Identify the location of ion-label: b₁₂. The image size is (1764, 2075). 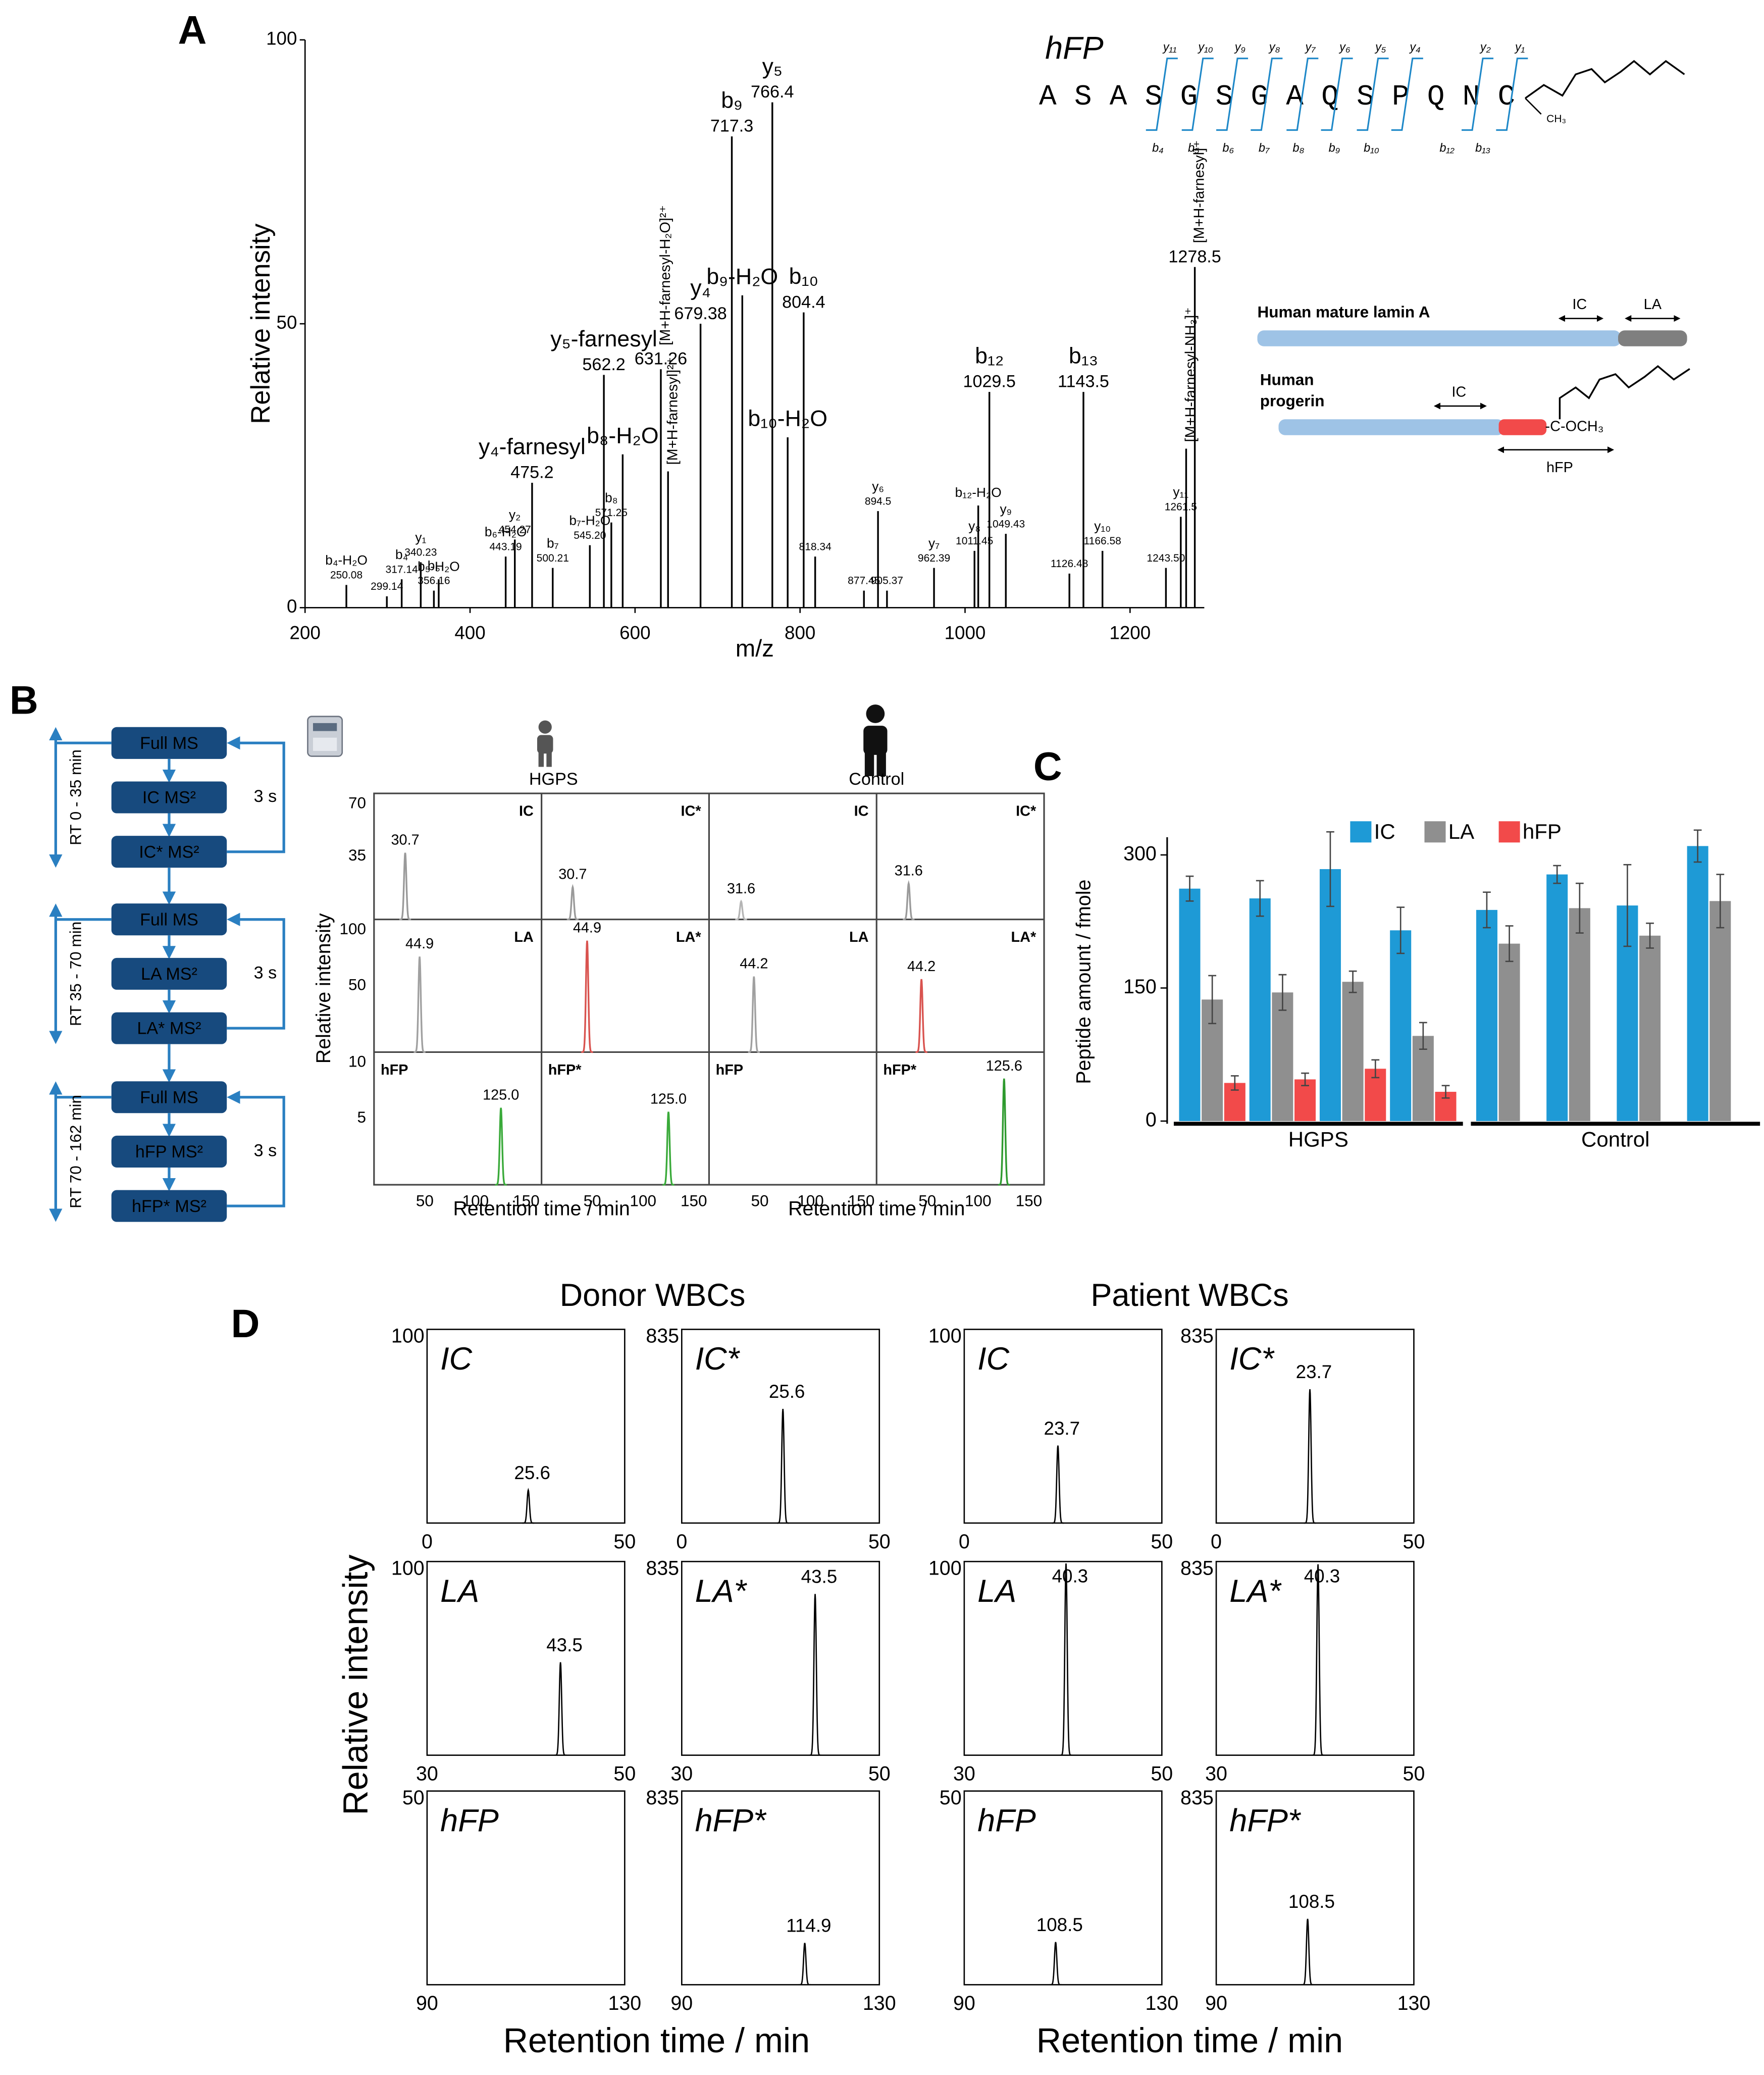
(989, 356).